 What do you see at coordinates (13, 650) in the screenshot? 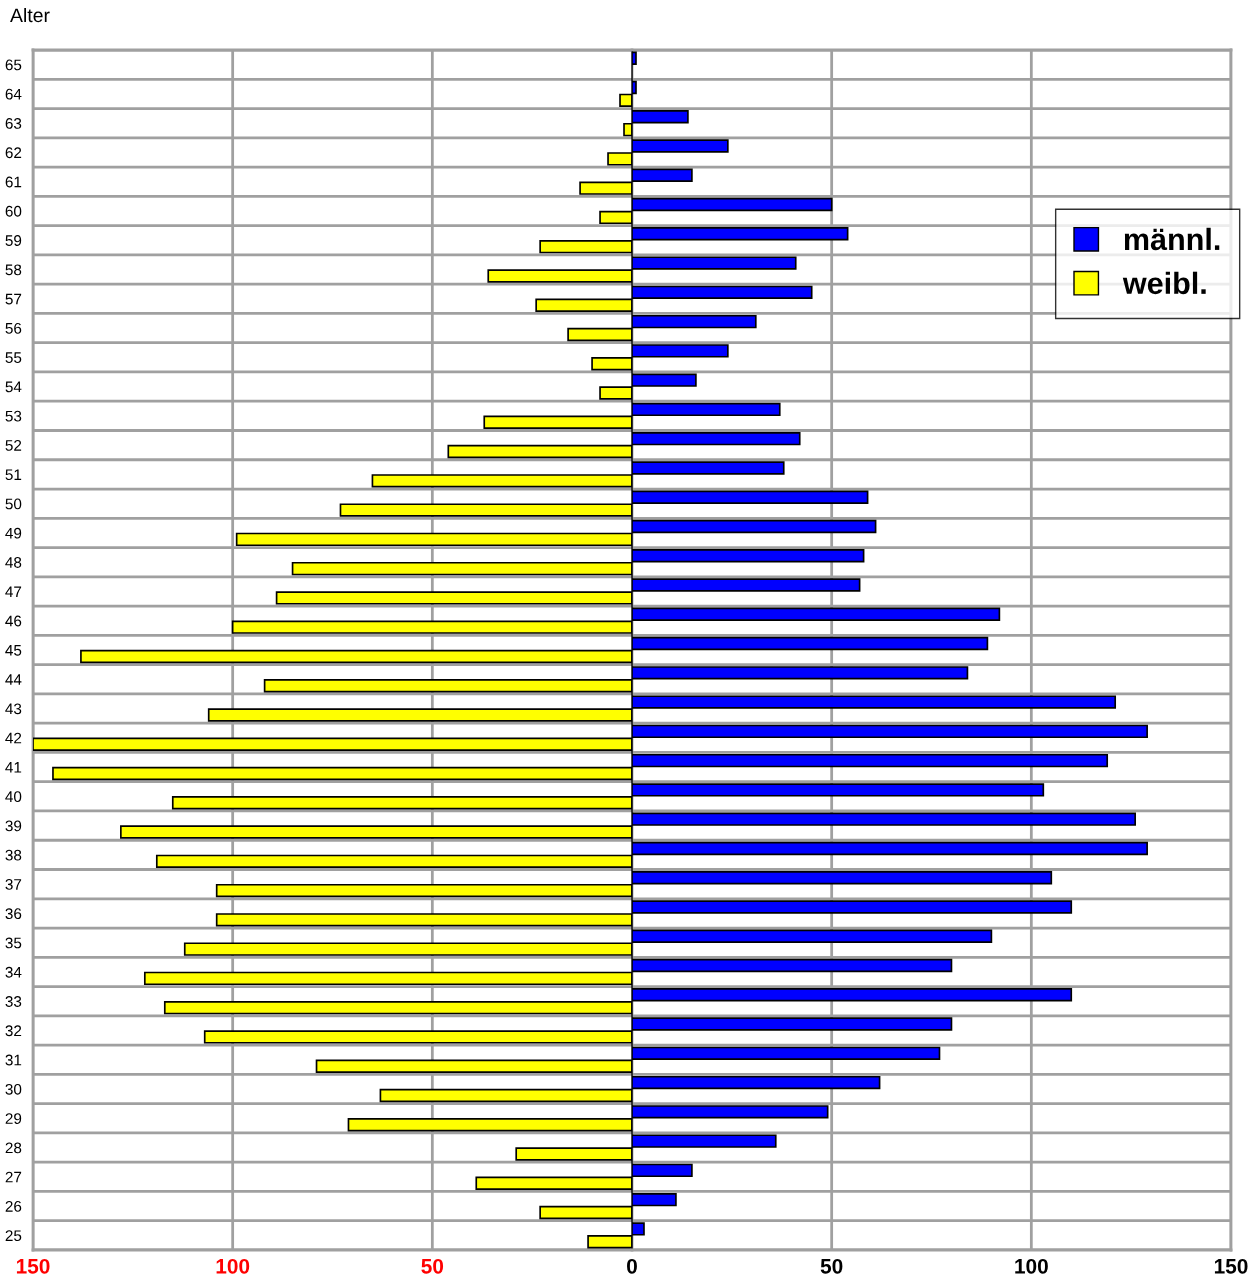
I see `y-tick-label: 45` at bounding box center [13, 650].